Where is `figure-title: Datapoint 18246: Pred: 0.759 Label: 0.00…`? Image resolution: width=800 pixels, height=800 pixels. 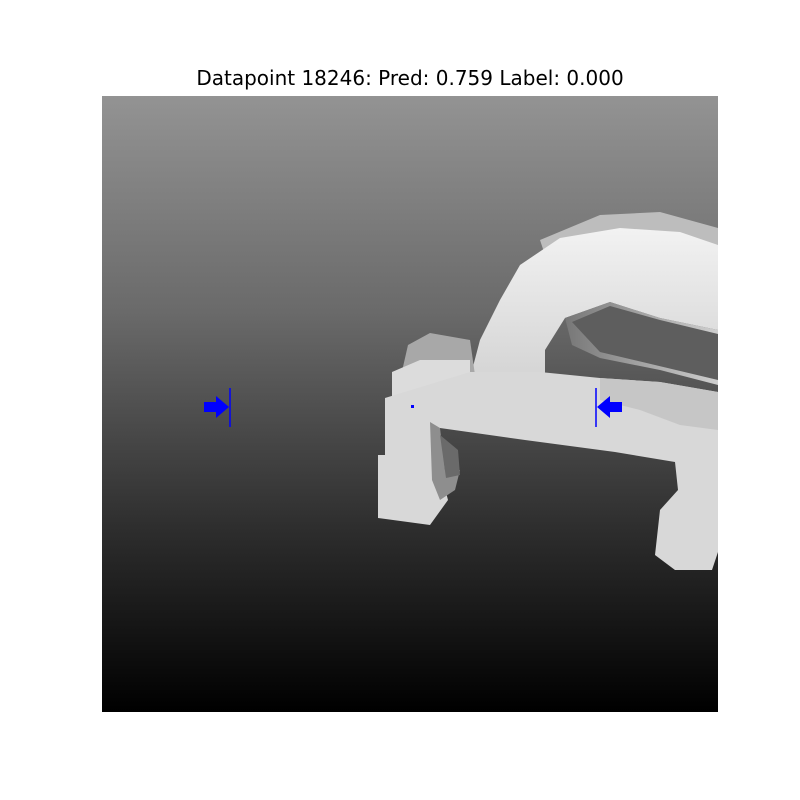
figure-title: Datapoint 18246: Pred: 0.759 Label: 0.00… is located at coordinates (410, 78).